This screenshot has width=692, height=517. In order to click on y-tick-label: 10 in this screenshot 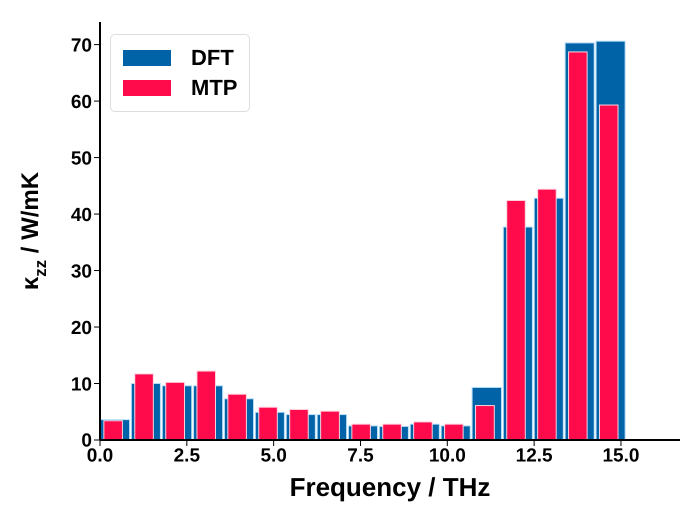, I will do `click(81, 385)`.